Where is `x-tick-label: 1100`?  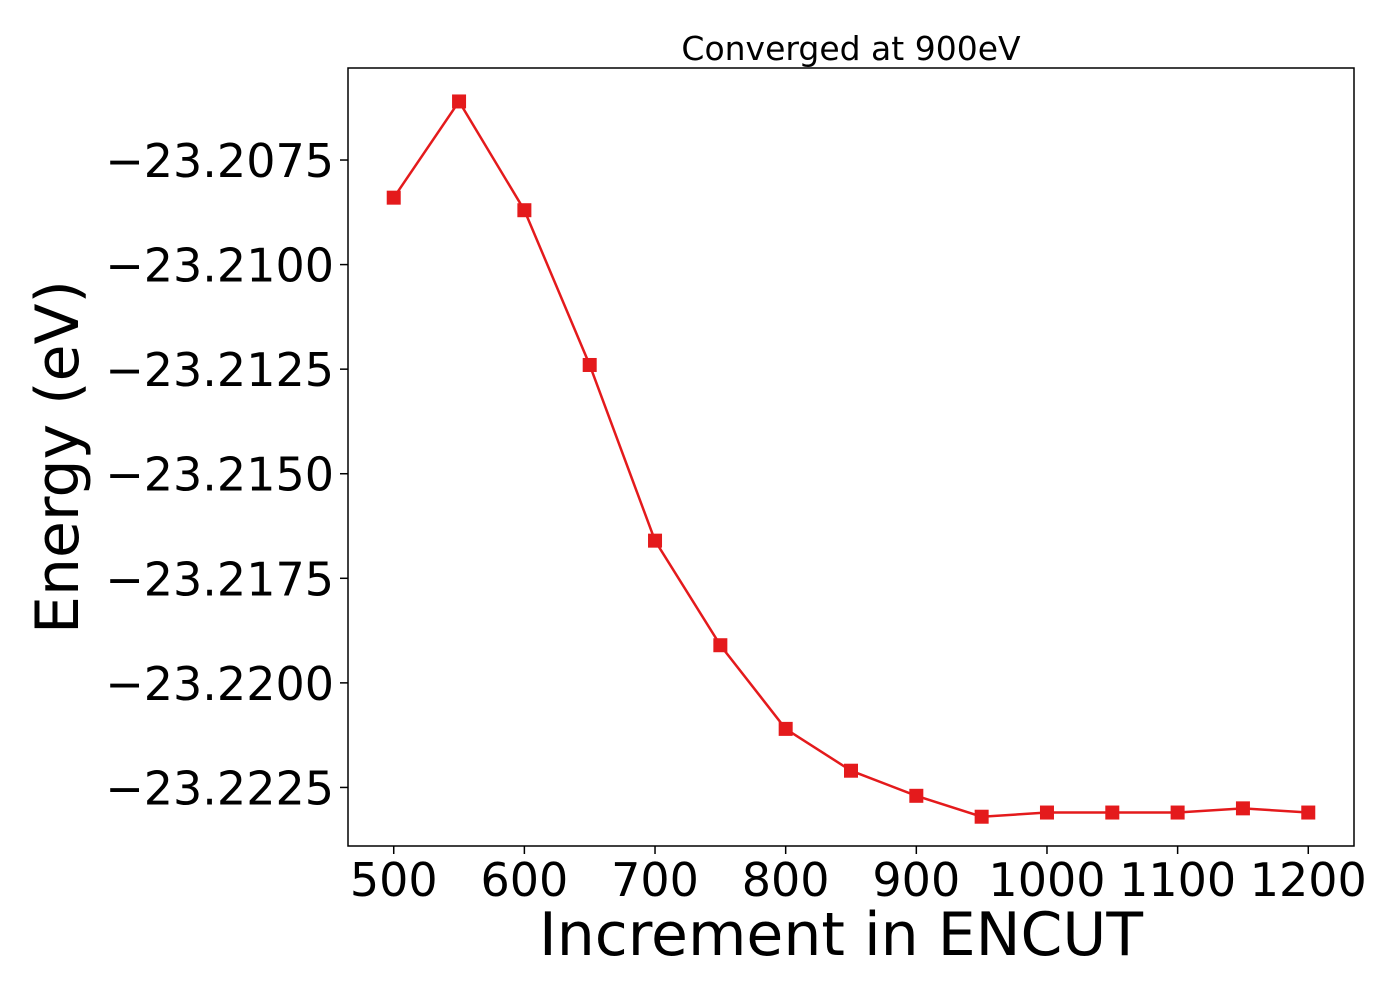
x-tick-label: 1100 is located at coordinates (1177, 880).